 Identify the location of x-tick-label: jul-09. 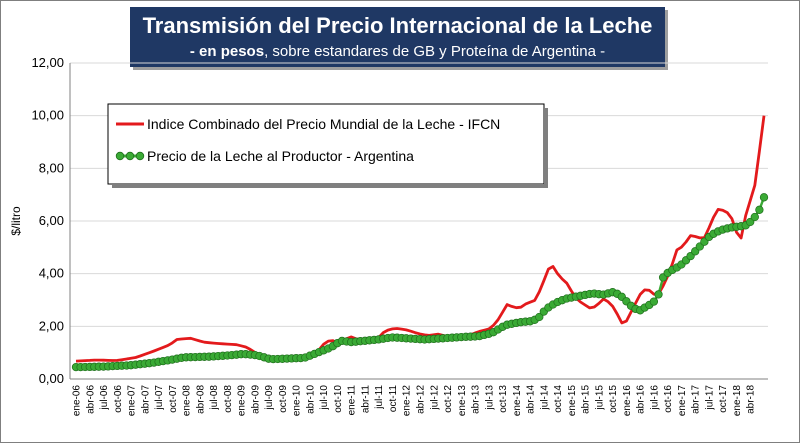
(269, 398).